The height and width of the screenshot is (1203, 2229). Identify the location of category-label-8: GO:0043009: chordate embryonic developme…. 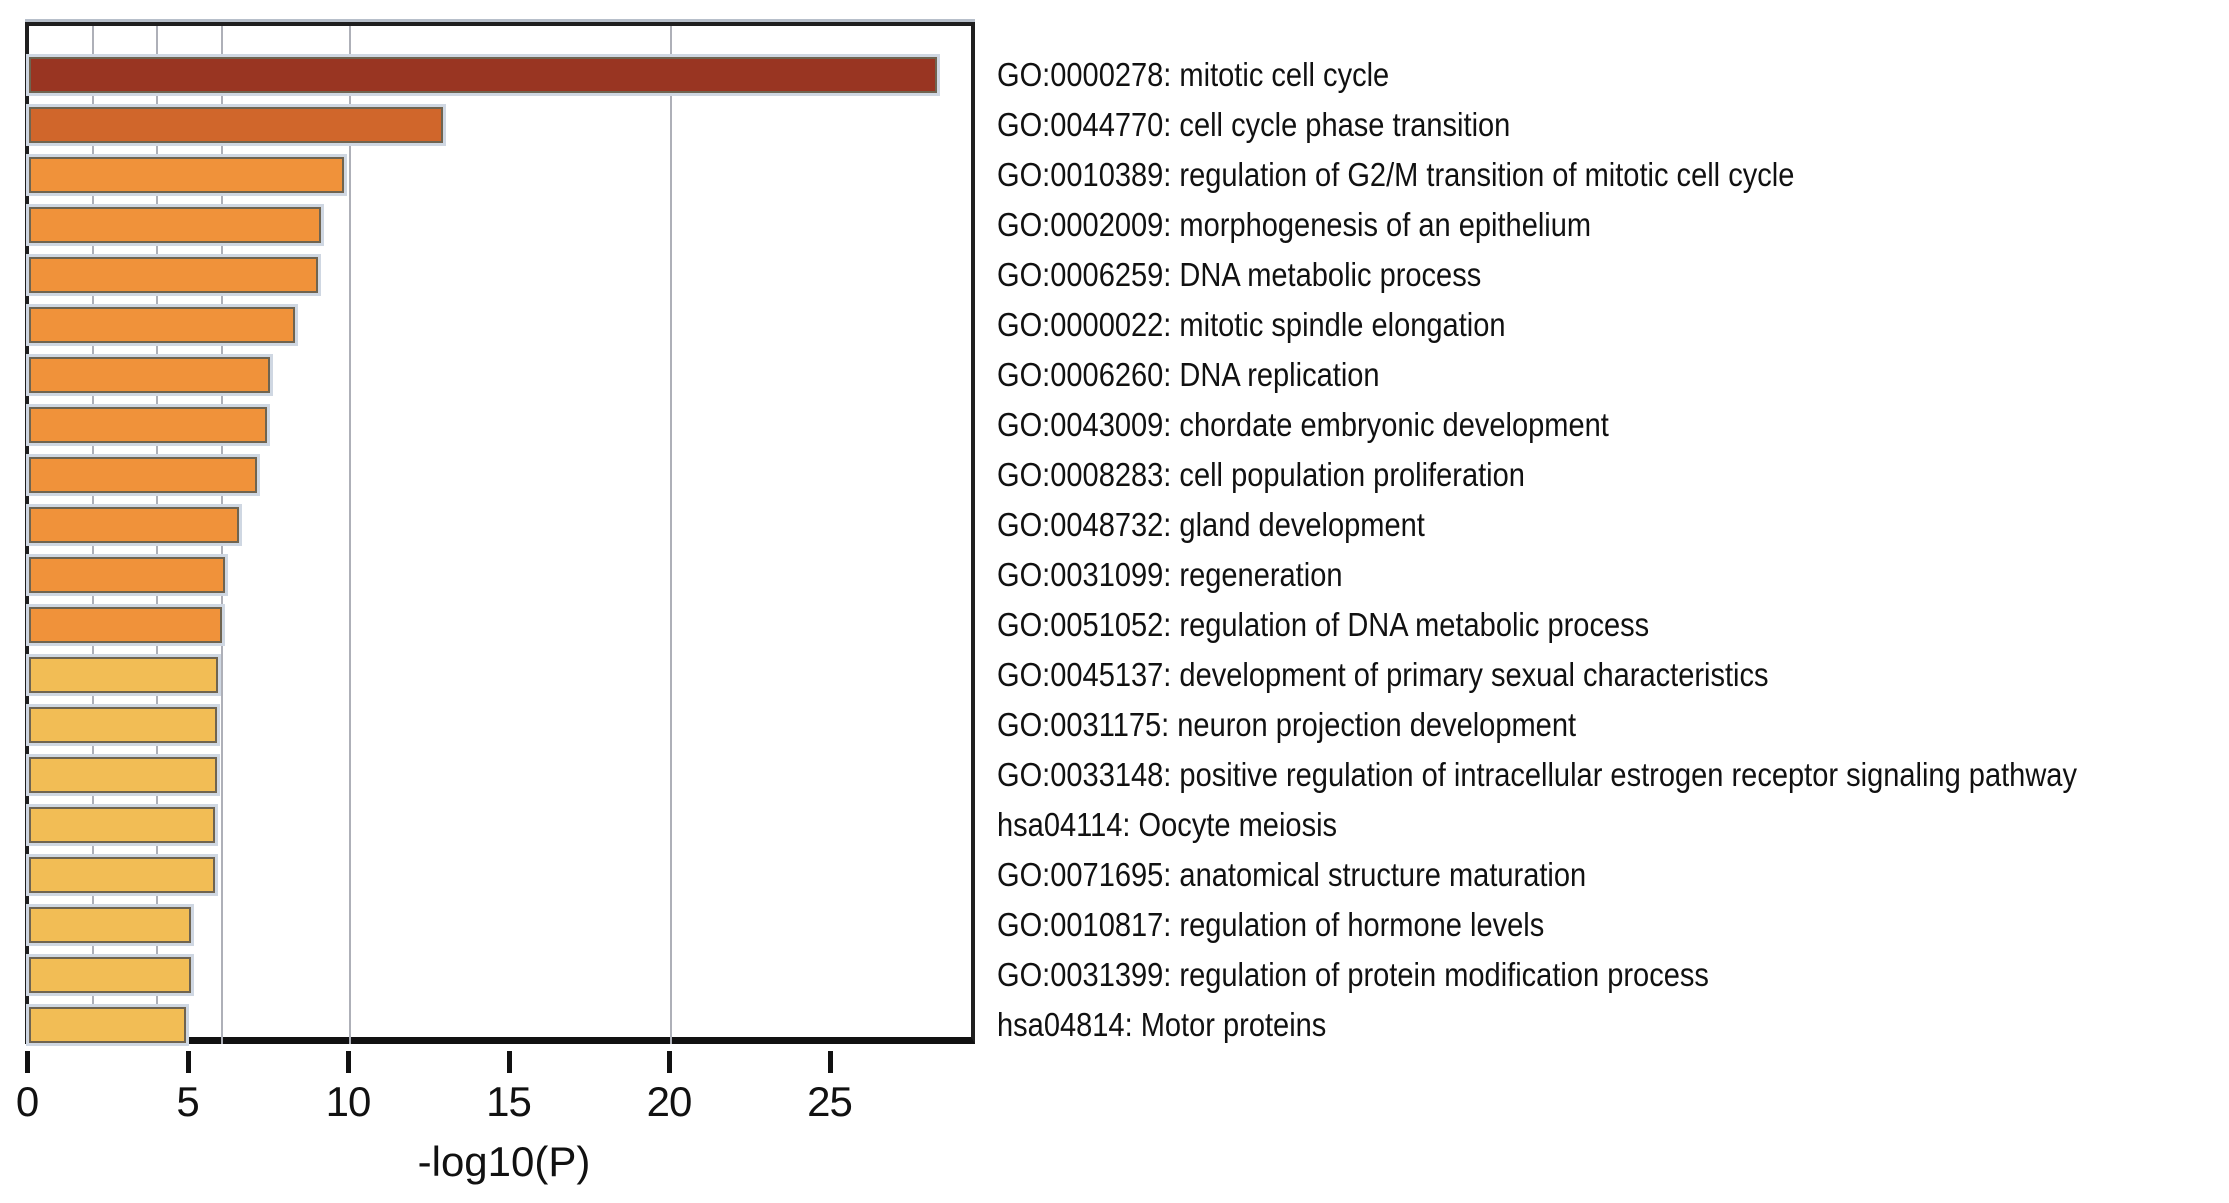
(1303, 424).